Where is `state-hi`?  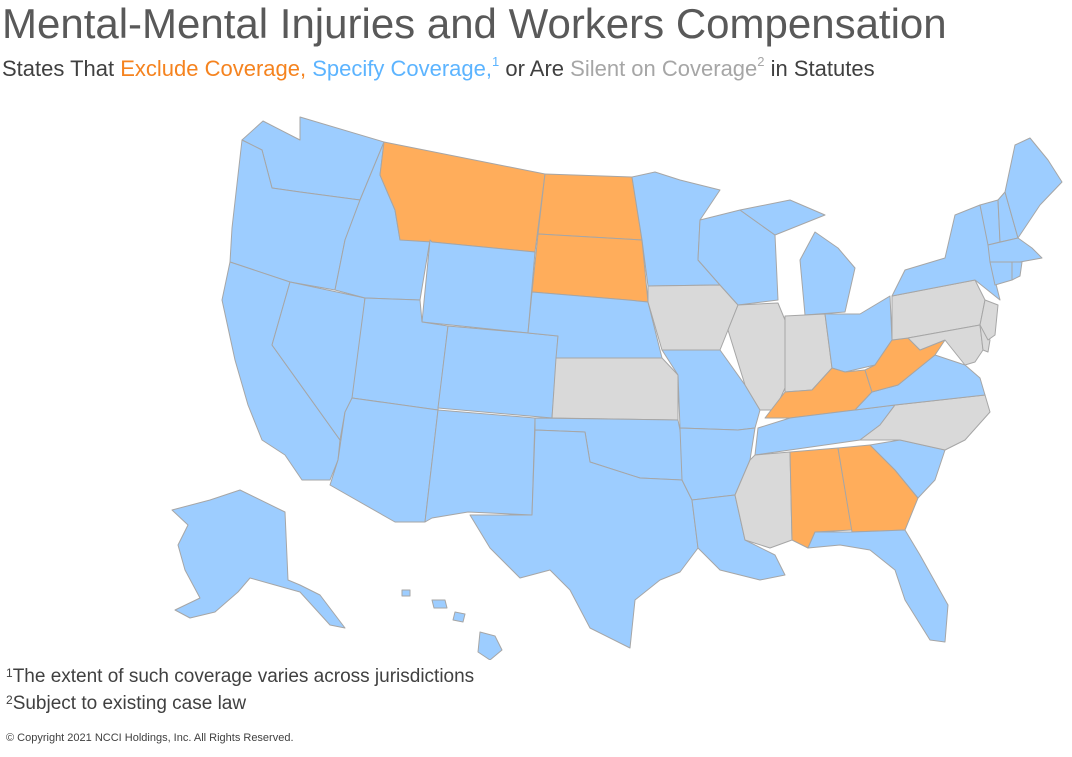
state-hi is located at coordinates (452, 624).